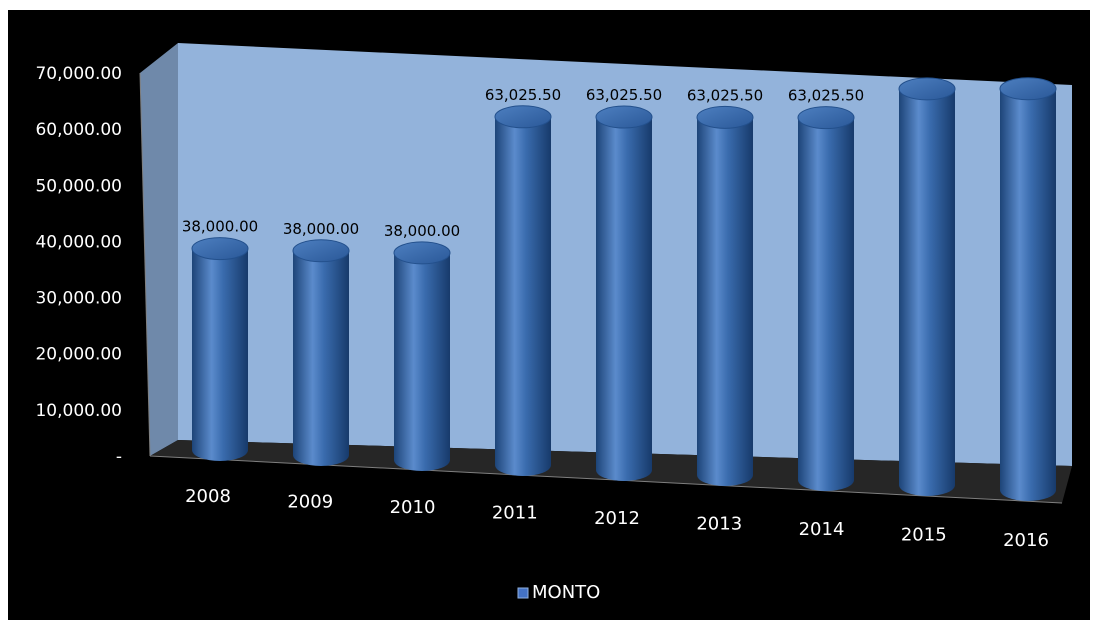  I want to click on x-tick-label: 2013, so click(719, 524).